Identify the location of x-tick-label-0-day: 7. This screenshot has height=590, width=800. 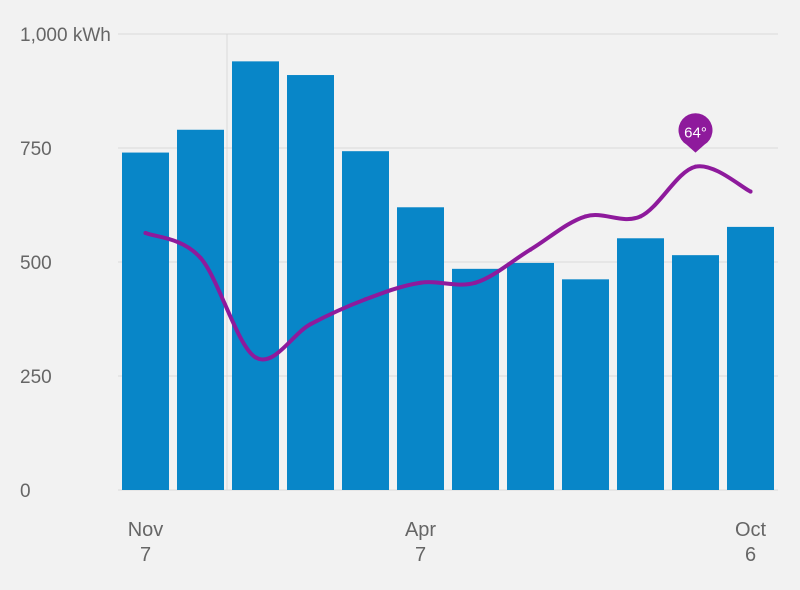
(145, 555).